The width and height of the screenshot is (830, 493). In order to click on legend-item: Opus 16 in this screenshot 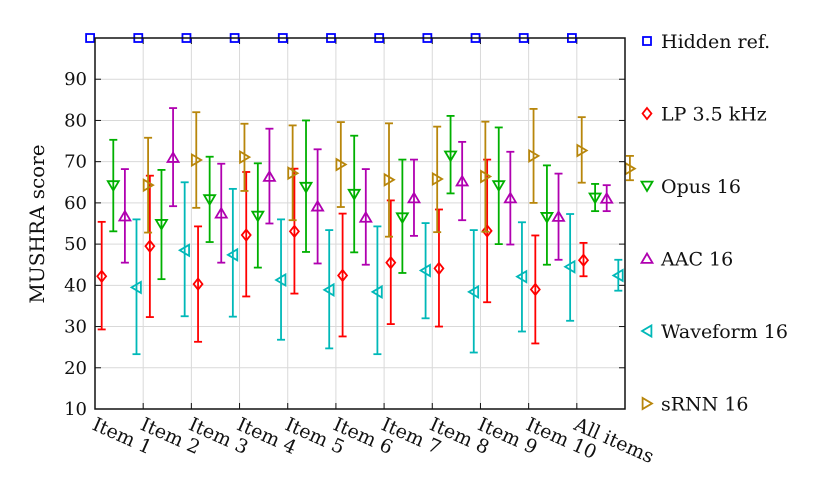, I will do `click(690, 187)`.